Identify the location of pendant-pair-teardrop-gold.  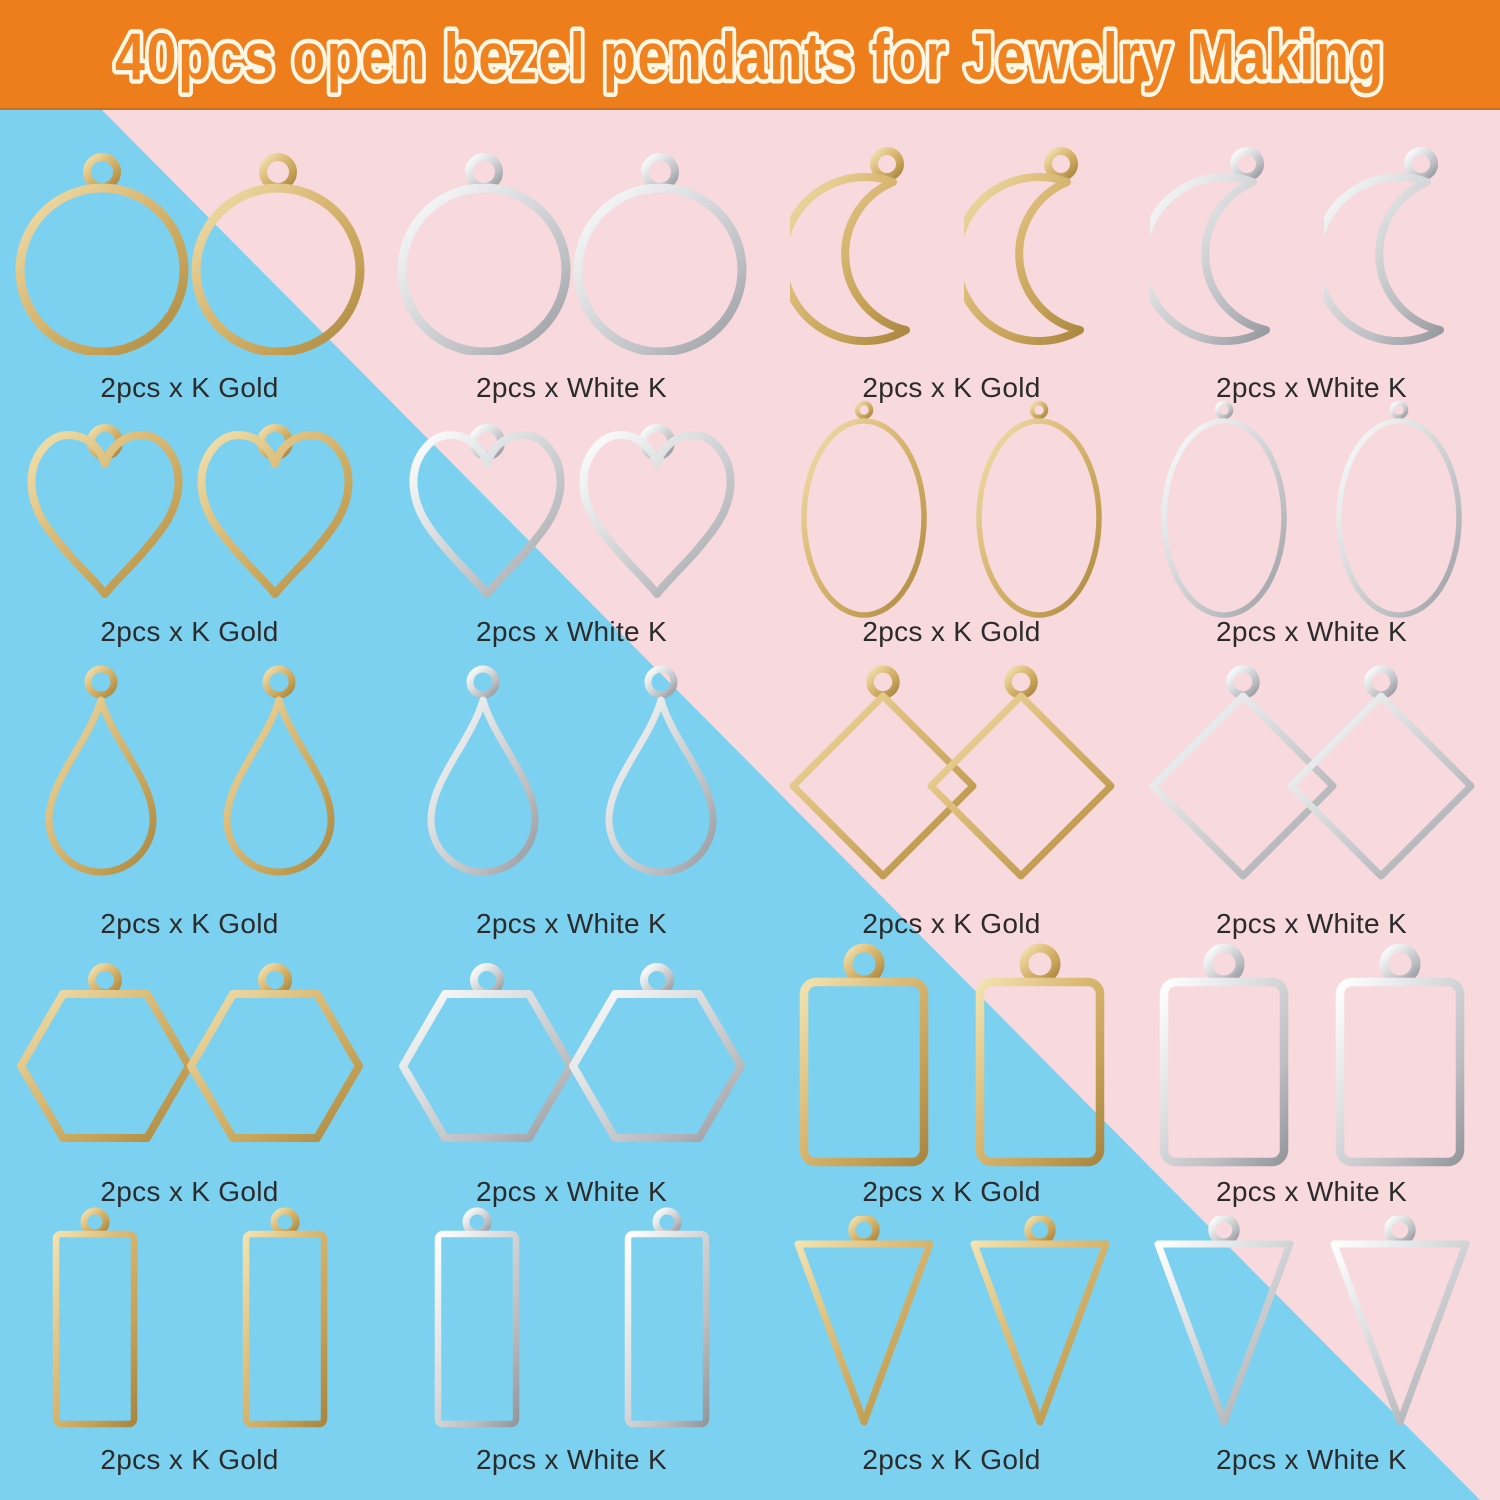
(190, 768).